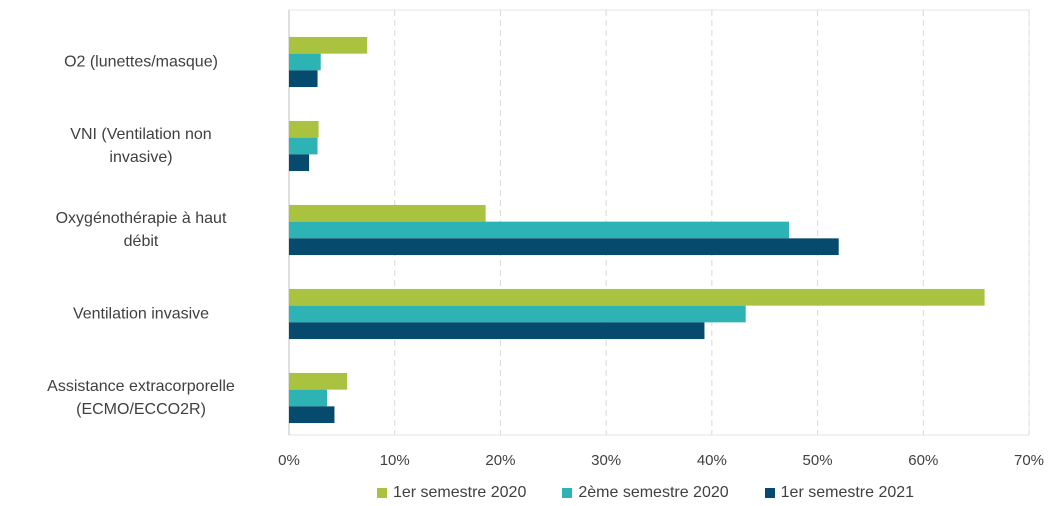 This screenshot has height=506, width=1051. I want to click on x-tick-label: 20%, so click(500, 460).